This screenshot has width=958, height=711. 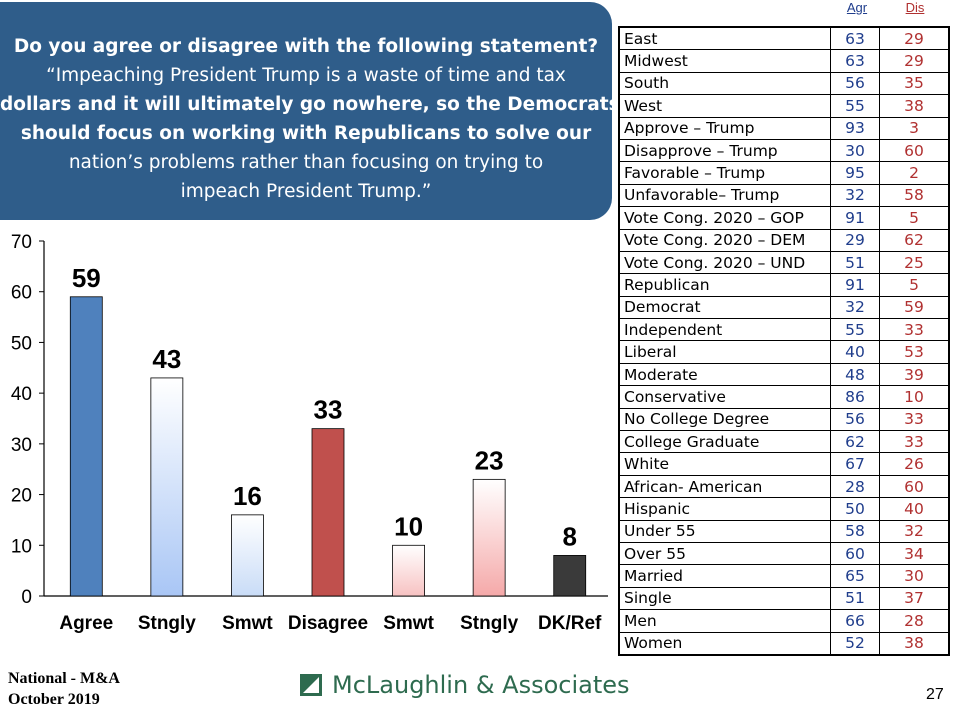 I want to click on disagree-value: 37, so click(x=914, y=598).